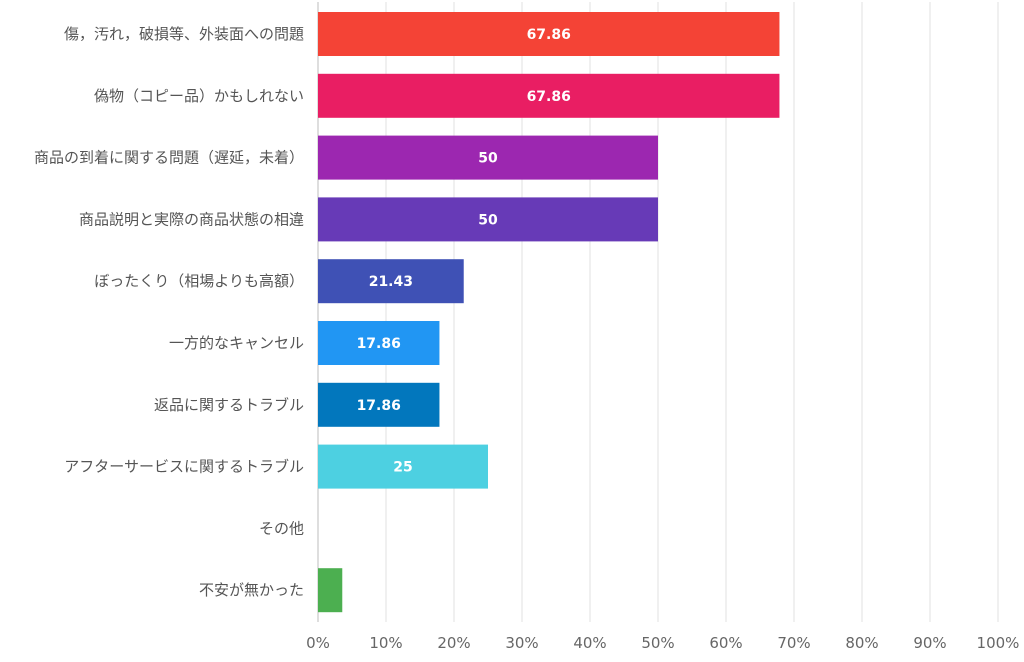  I want to click on bar-value-labels: 67.86 67.86 50 50 21.43 17.86 17.86 25, so click(464, 251).